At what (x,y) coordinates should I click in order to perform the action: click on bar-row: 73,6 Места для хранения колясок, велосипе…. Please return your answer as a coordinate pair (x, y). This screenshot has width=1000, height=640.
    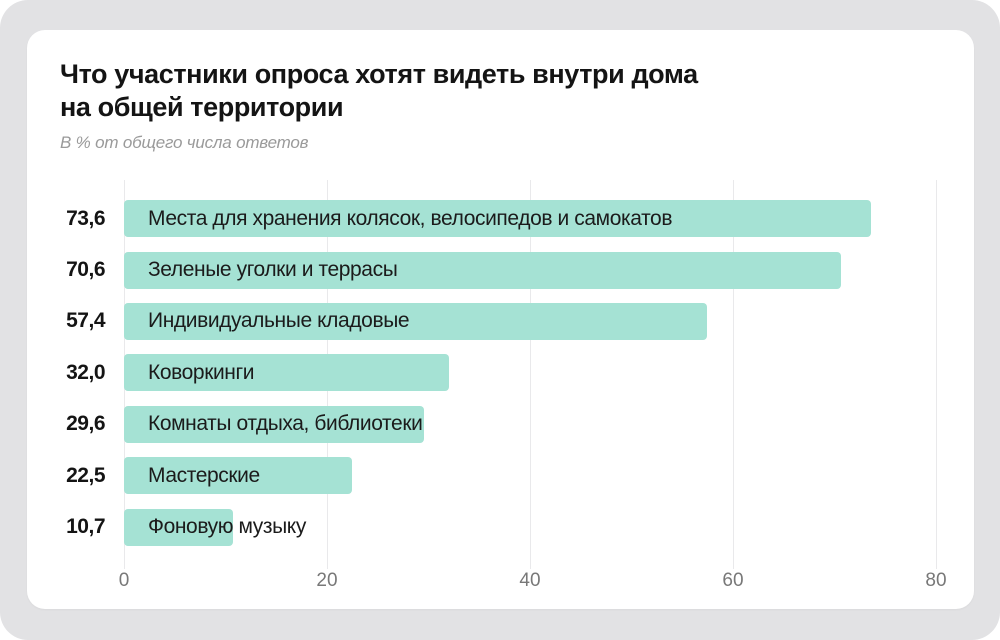
    Looking at the image, I should click on (498, 218).